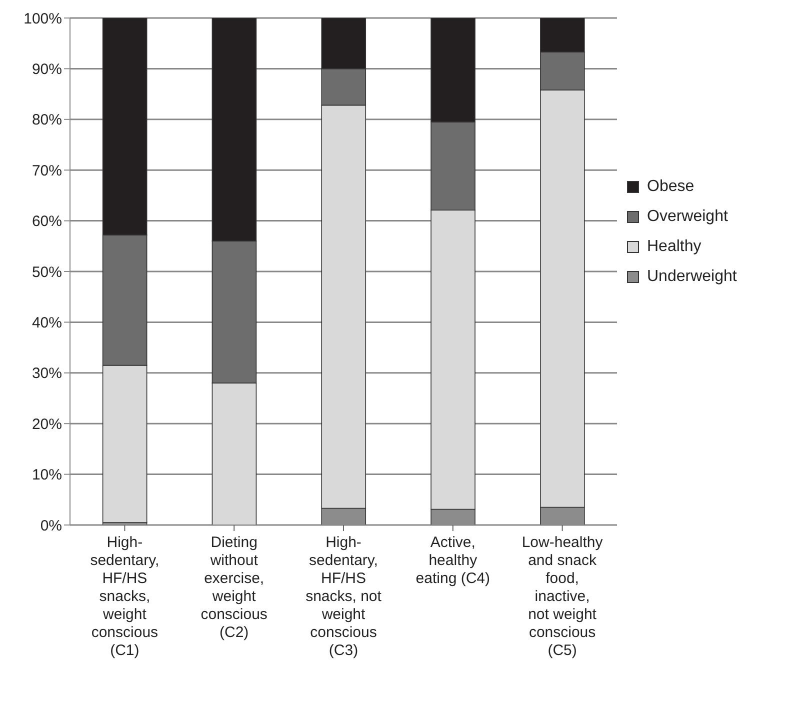 The width and height of the screenshot is (785, 728). I want to click on y-tick-label: 40%, so click(47, 323).